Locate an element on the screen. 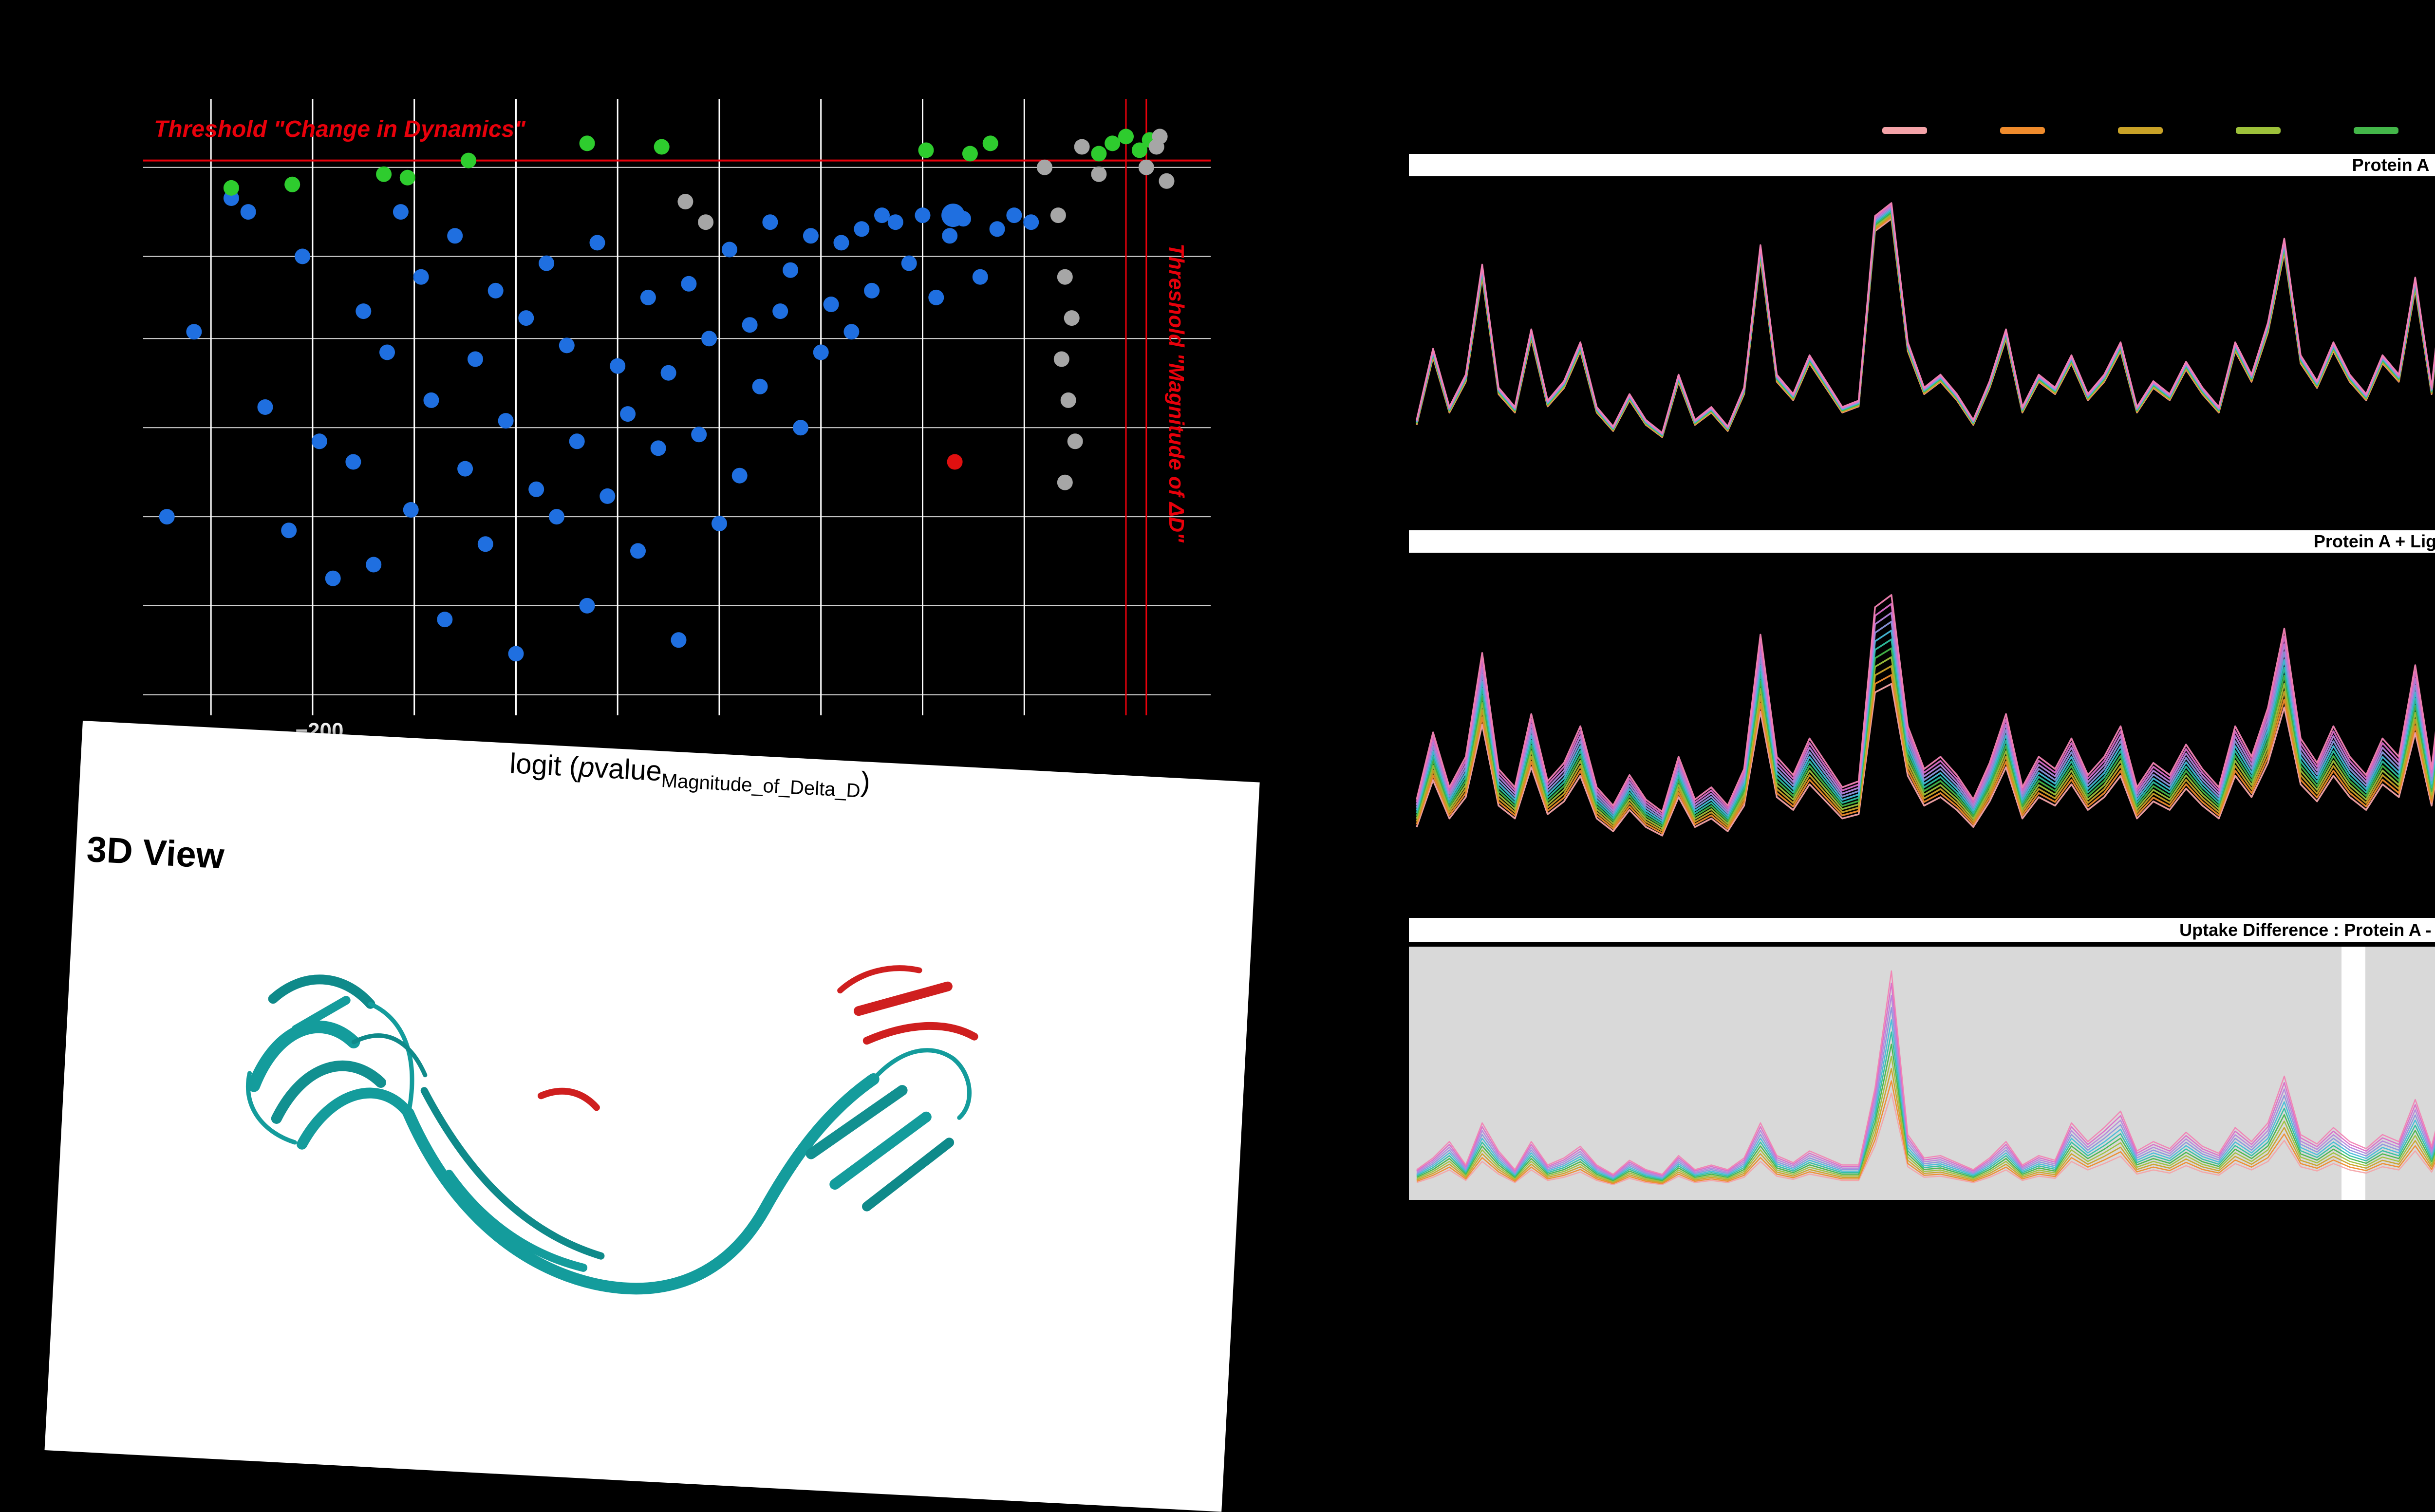 This screenshot has height=1512, width=2435. uptake-chart-protein-a-ligand is located at coordinates (1922, 727).